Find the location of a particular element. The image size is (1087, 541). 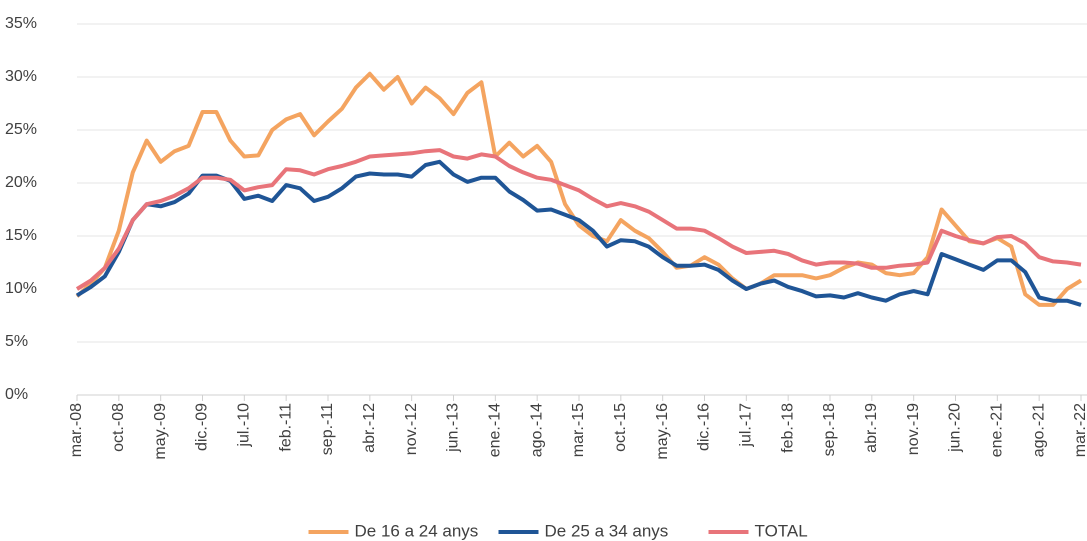

y-tick-label: 25% is located at coordinates (21, 129).